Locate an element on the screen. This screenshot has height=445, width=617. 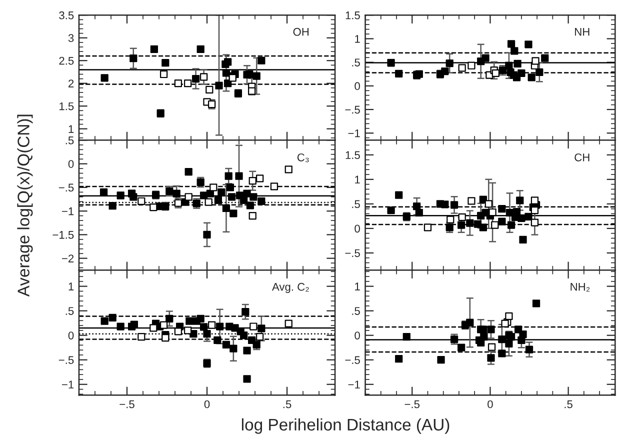
text: NH is located at coordinates (582, 32).